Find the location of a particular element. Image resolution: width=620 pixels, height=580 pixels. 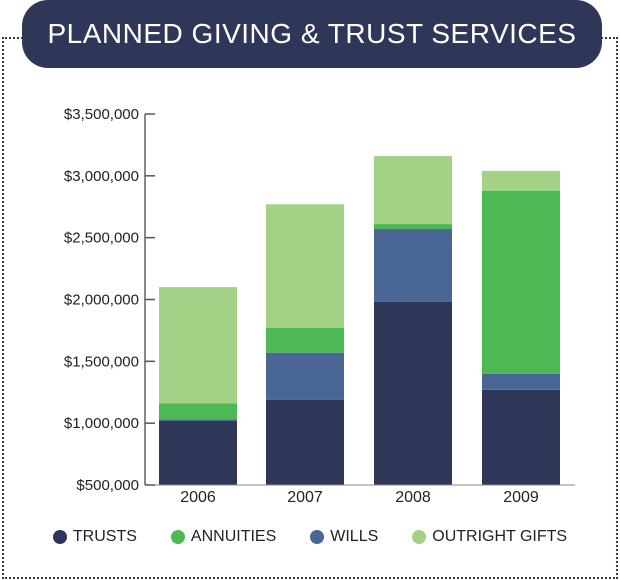

legend-label: TRUSTS is located at coordinates (104, 536).